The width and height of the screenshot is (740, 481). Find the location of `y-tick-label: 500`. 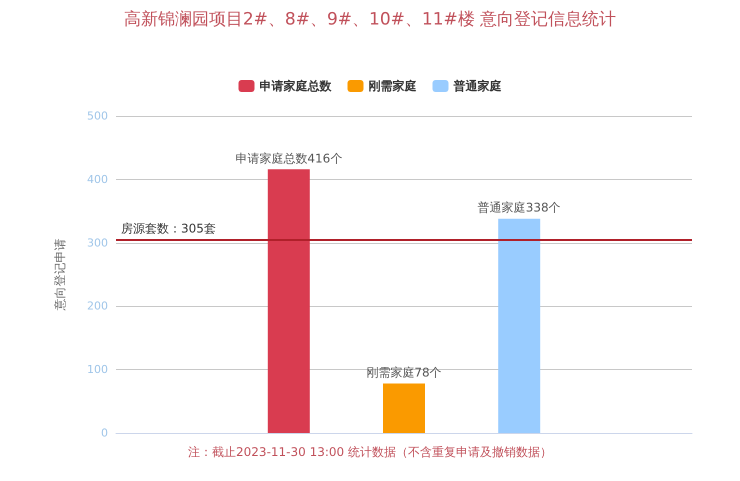

y-tick-label: 500 is located at coordinates (97, 116).